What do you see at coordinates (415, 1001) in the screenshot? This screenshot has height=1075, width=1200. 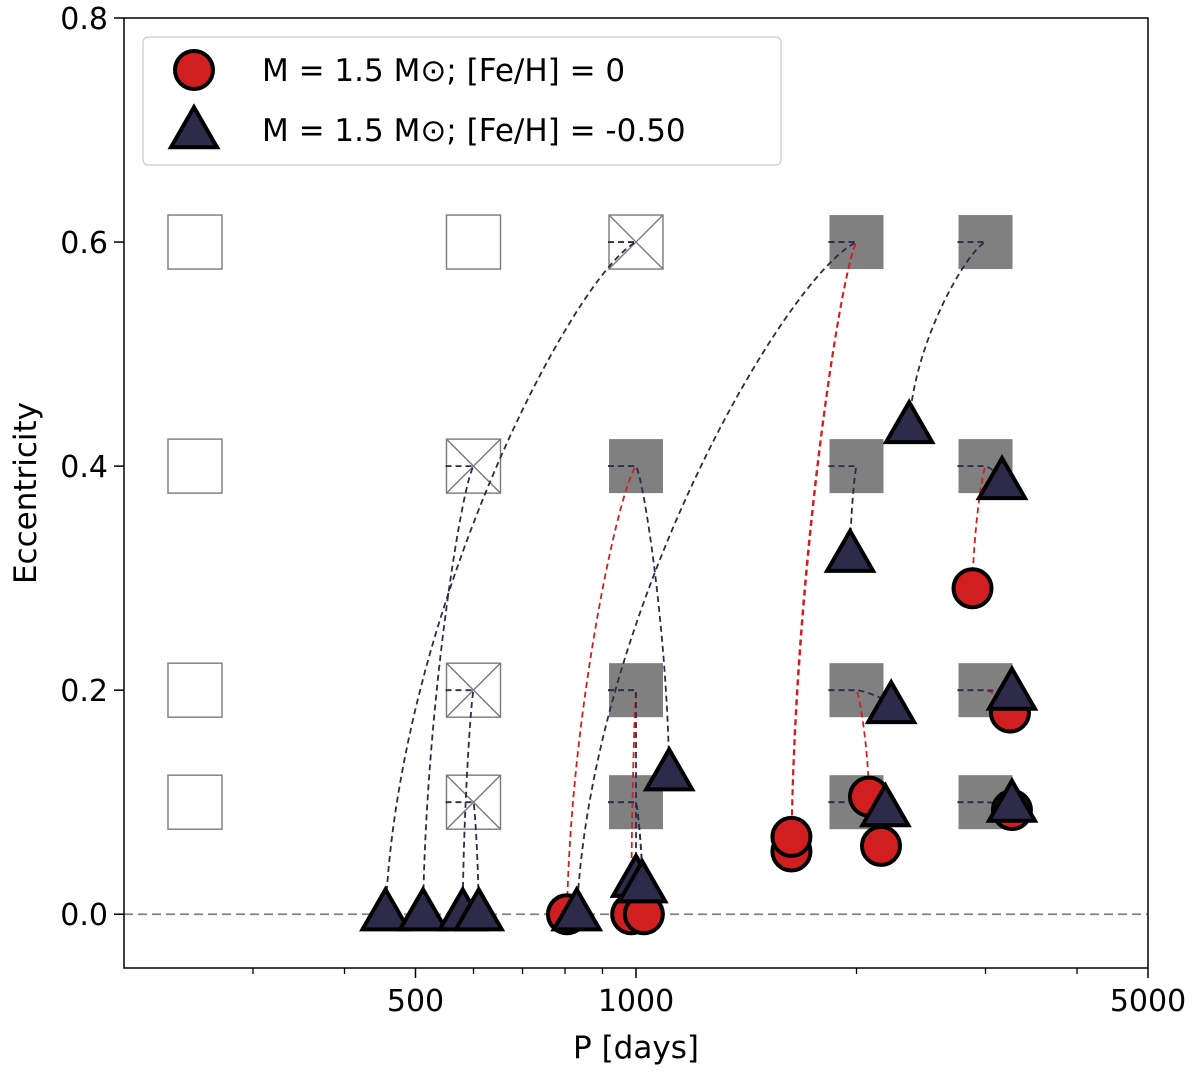 I see `x-tick-label: 500` at bounding box center [415, 1001].